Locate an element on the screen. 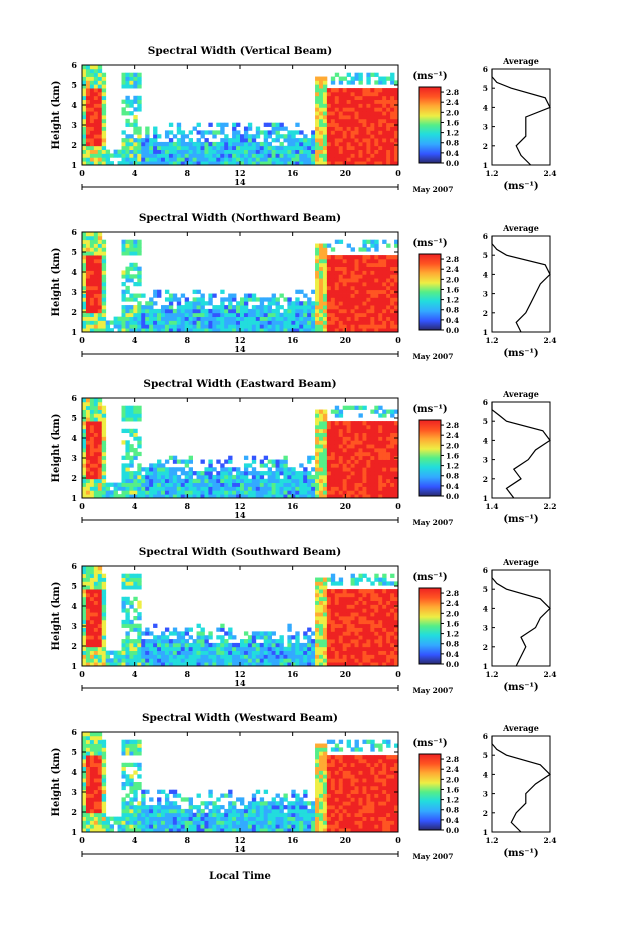 The image size is (618, 929). y-tick-label: 5 is located at coordinates (74, 252).